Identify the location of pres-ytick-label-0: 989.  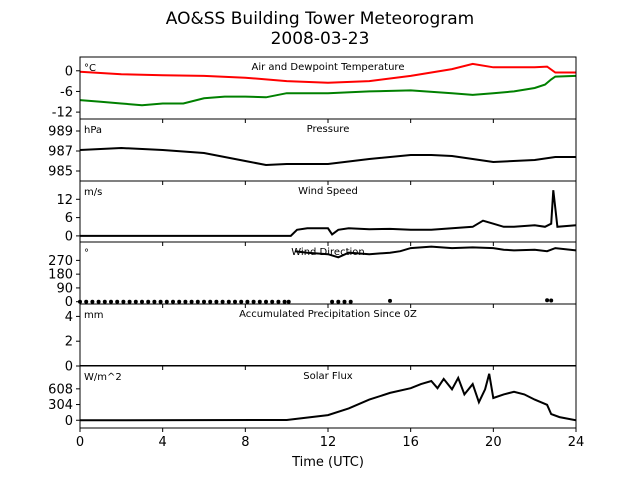
(60, 132).